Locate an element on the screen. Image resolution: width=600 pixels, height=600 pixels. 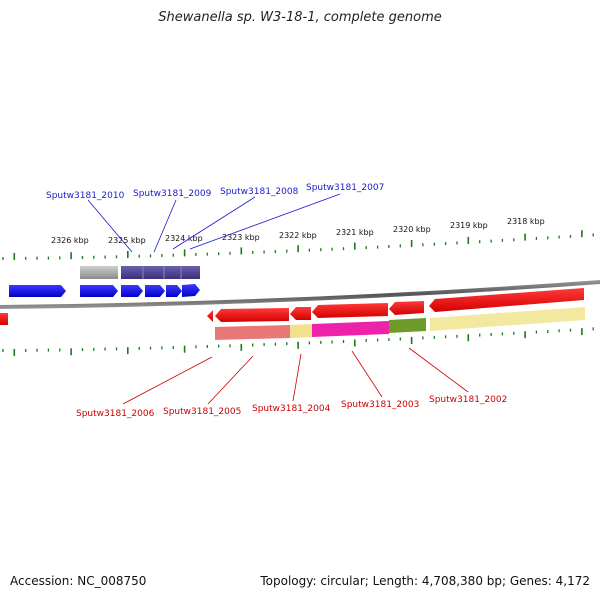
scale-label: 2326 kbp is located at coordinates (70, 240).